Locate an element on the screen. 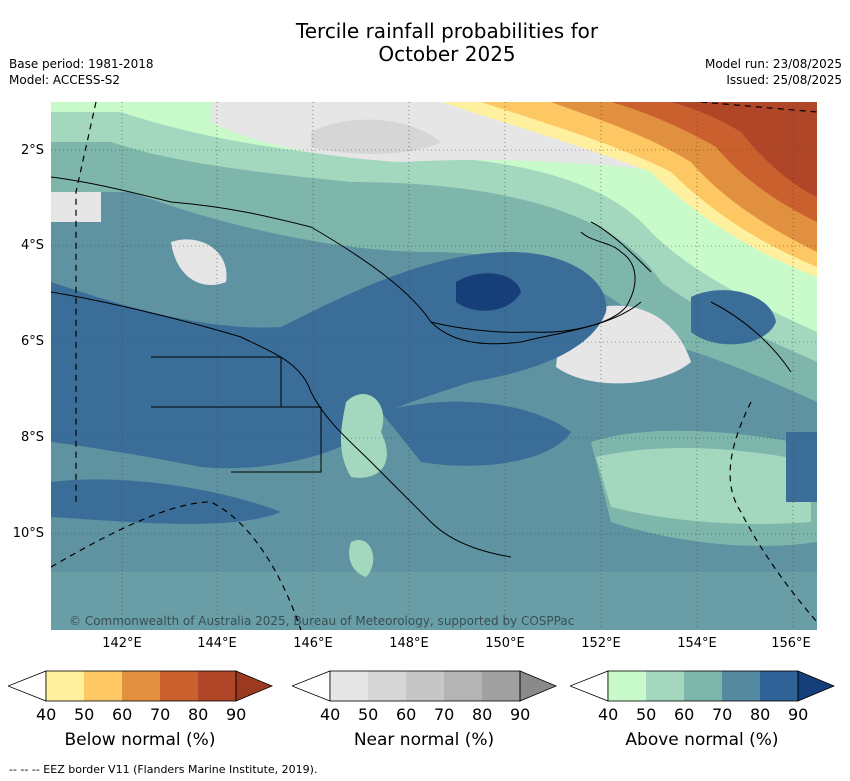 Image resolution: width=850 pixels, height=781 pixels. colorbar-near-tick-90: 90 is located at coordinates (520, 714).